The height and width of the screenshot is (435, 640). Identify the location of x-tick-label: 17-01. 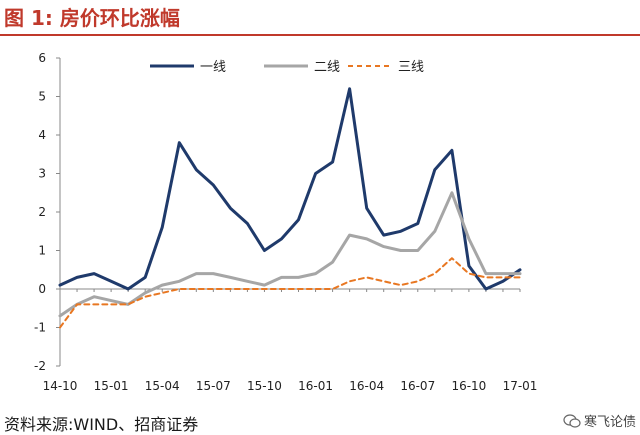
(520, 386).